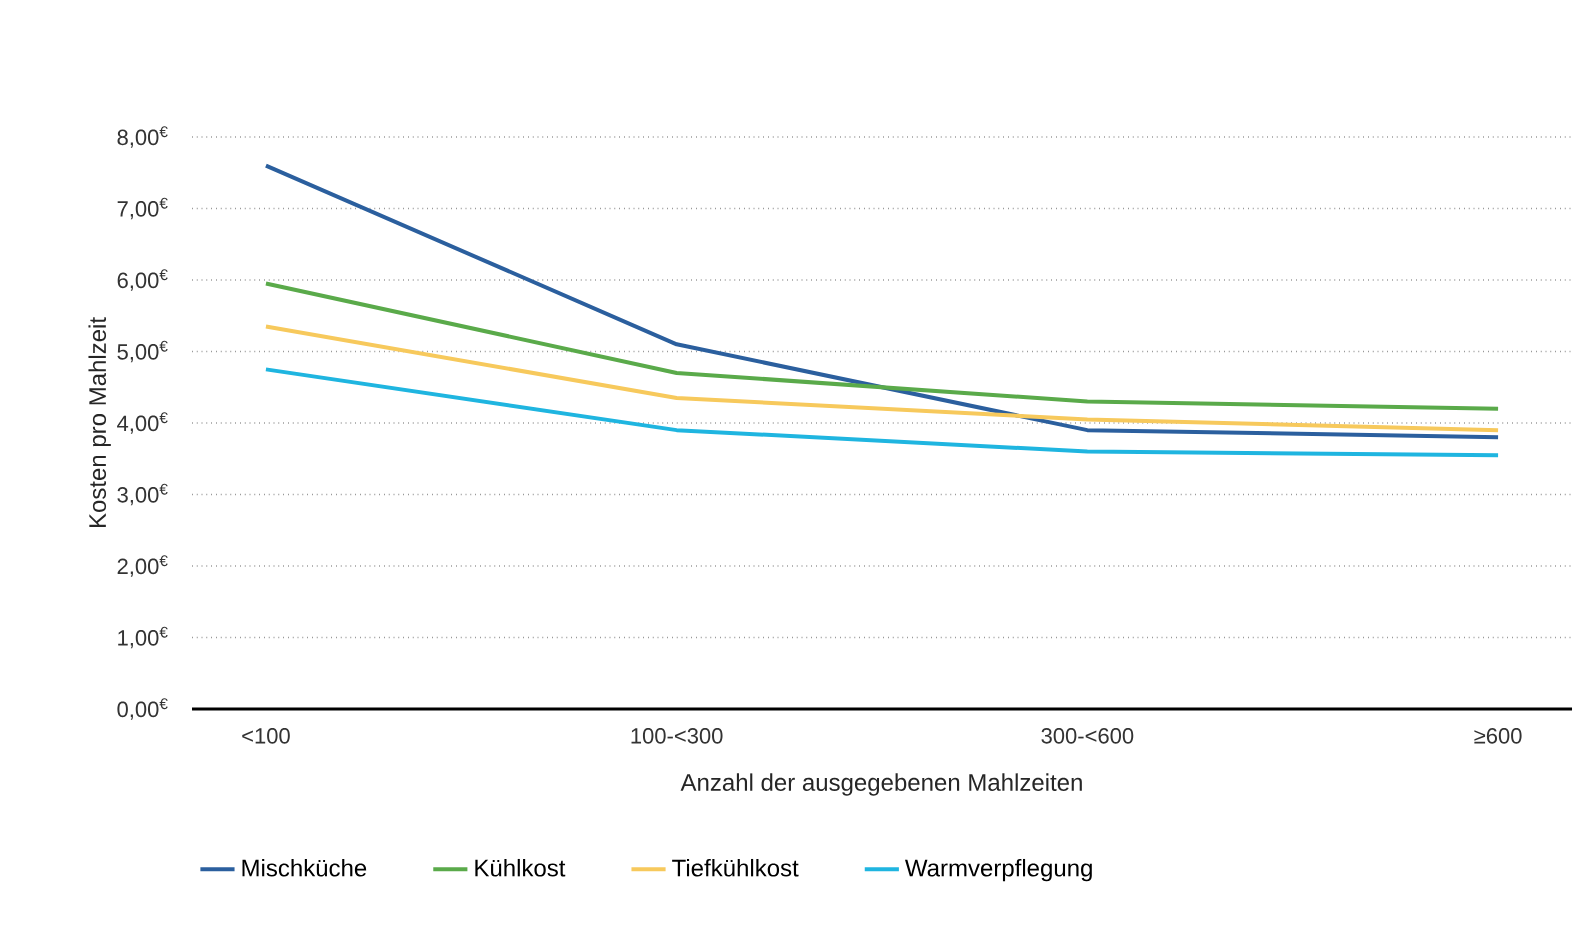 The height and width of the screenshot is (929, 1590). What do you see at coordinates (1087, 736) in the screenshot?
I see `x-tick-label: 300-<600` at bounding box center [1087, 736].